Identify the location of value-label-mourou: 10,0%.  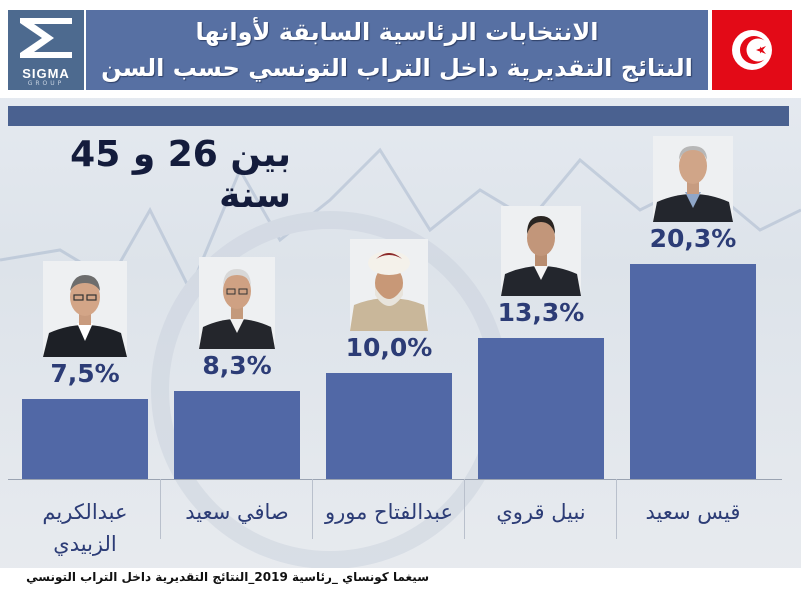
(389, 347).